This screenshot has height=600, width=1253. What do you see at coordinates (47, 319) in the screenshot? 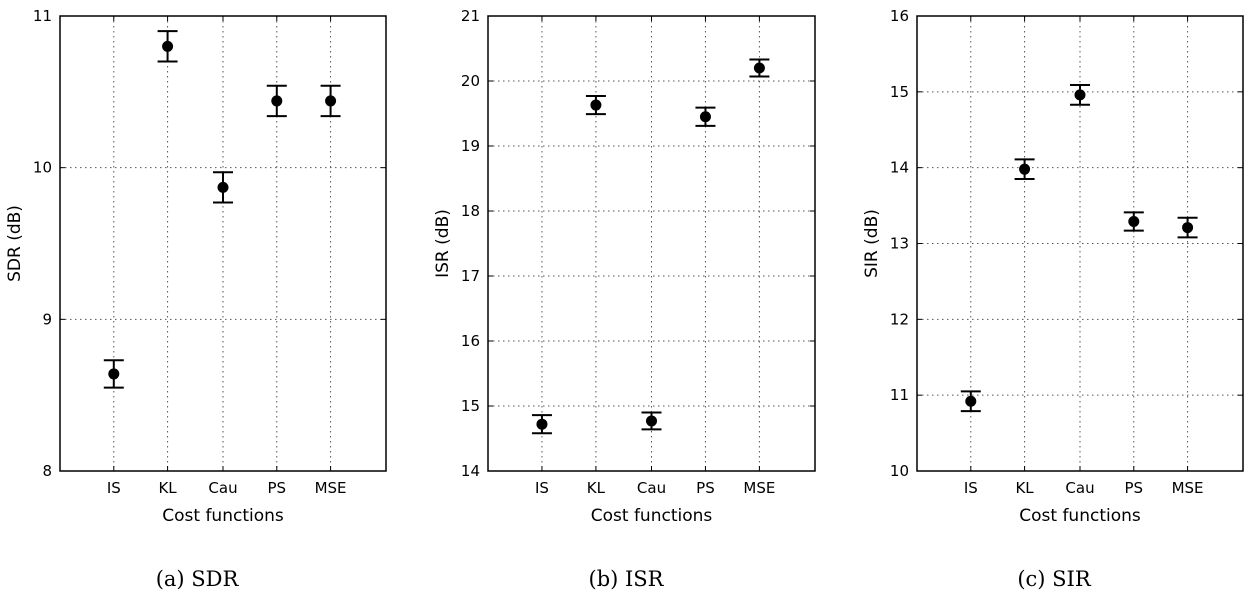
I see `y-tick-label: 9` at bounding box center [47, 319].